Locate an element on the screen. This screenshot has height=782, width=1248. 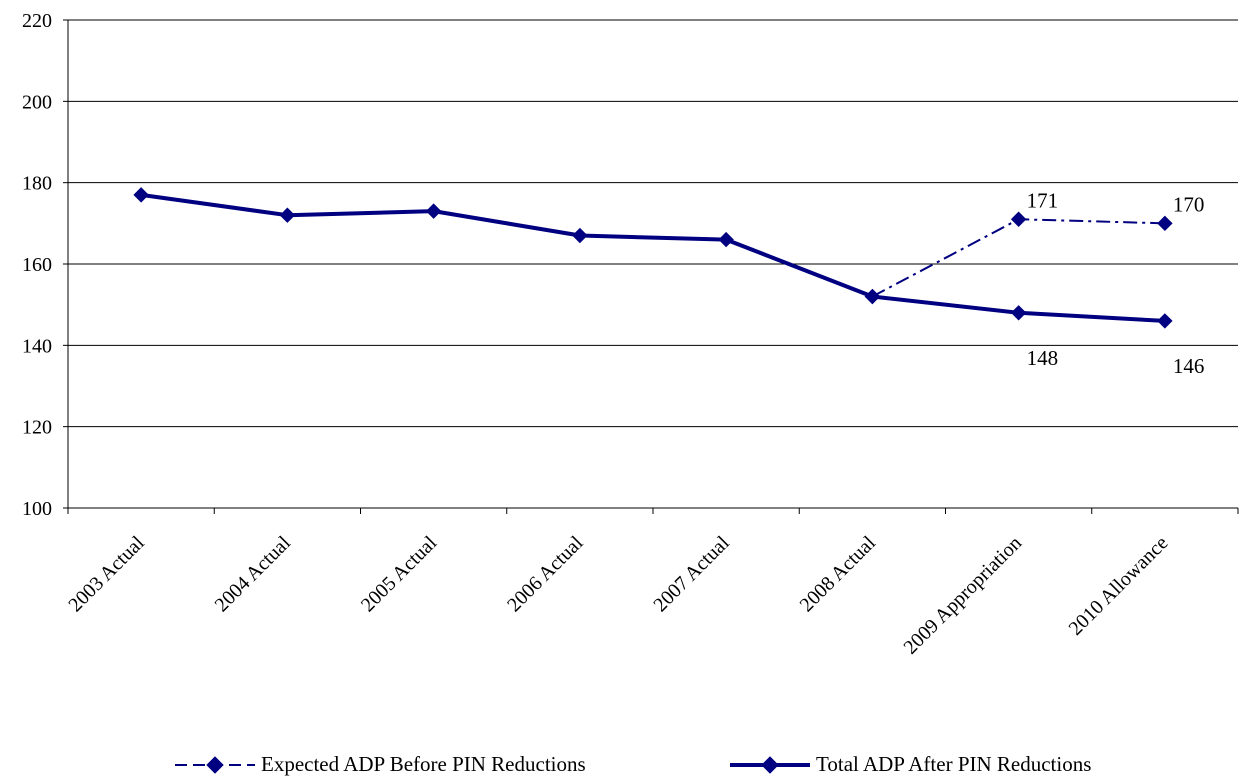
y-axis-ticks: 100 120 140 160 180 200 220 is located at coordinates (45, 265).